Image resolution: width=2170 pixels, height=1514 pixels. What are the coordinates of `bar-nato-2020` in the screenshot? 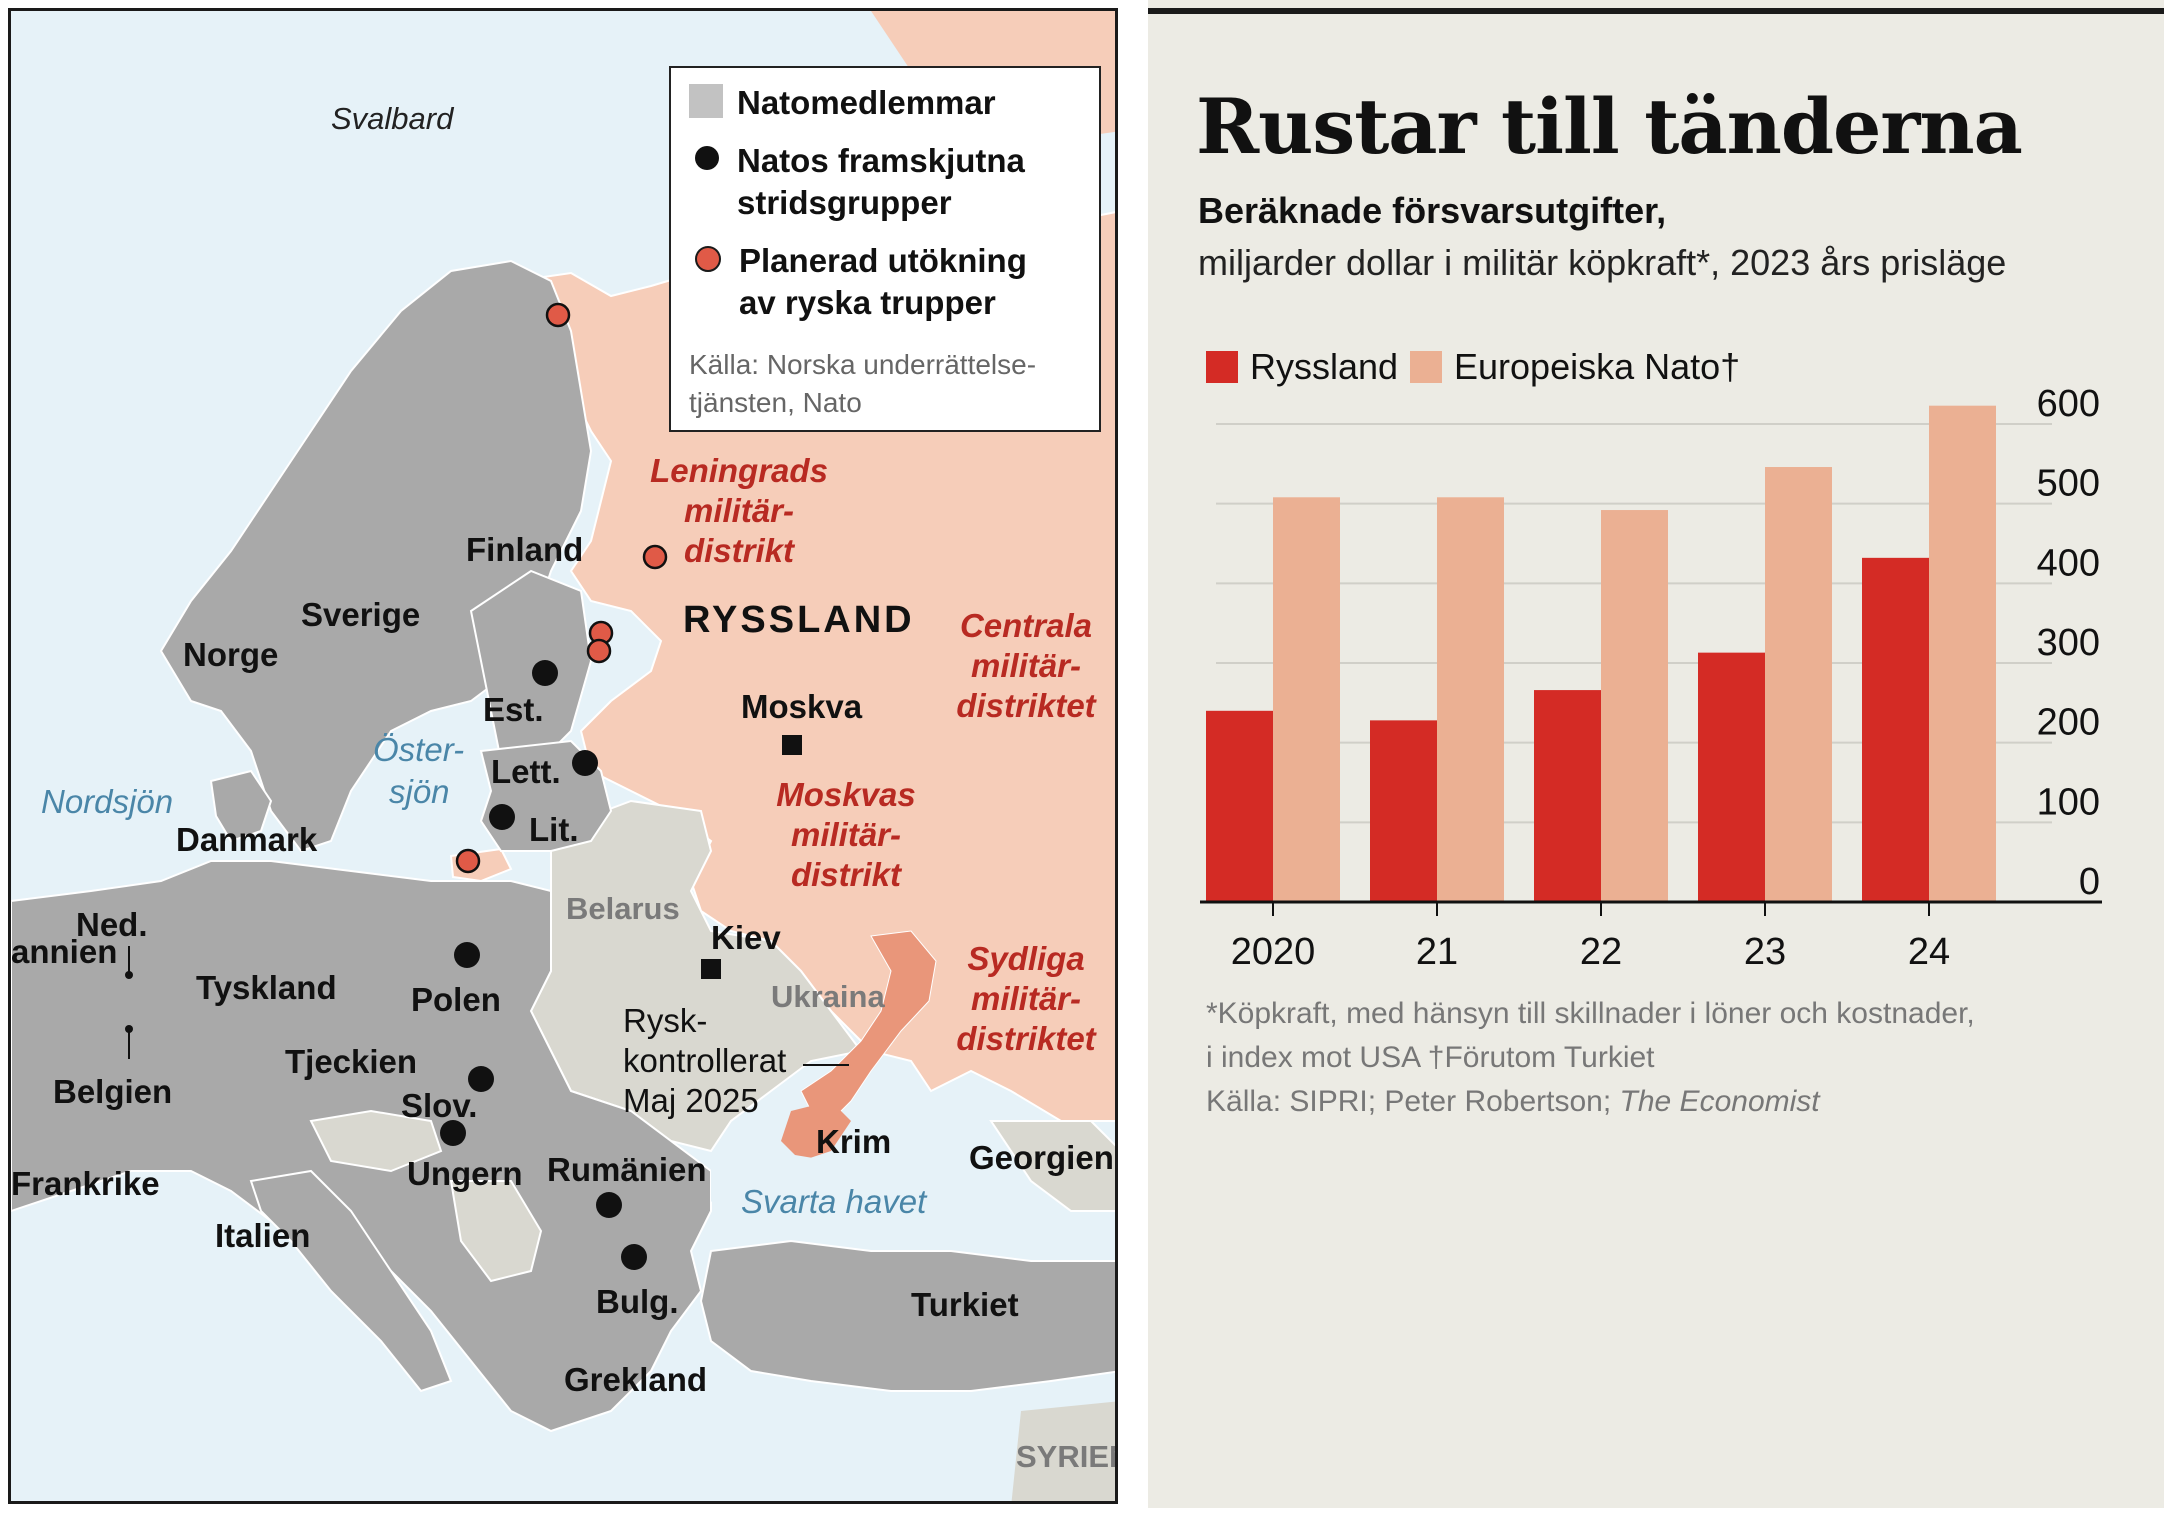 It's located at (1306, 699).